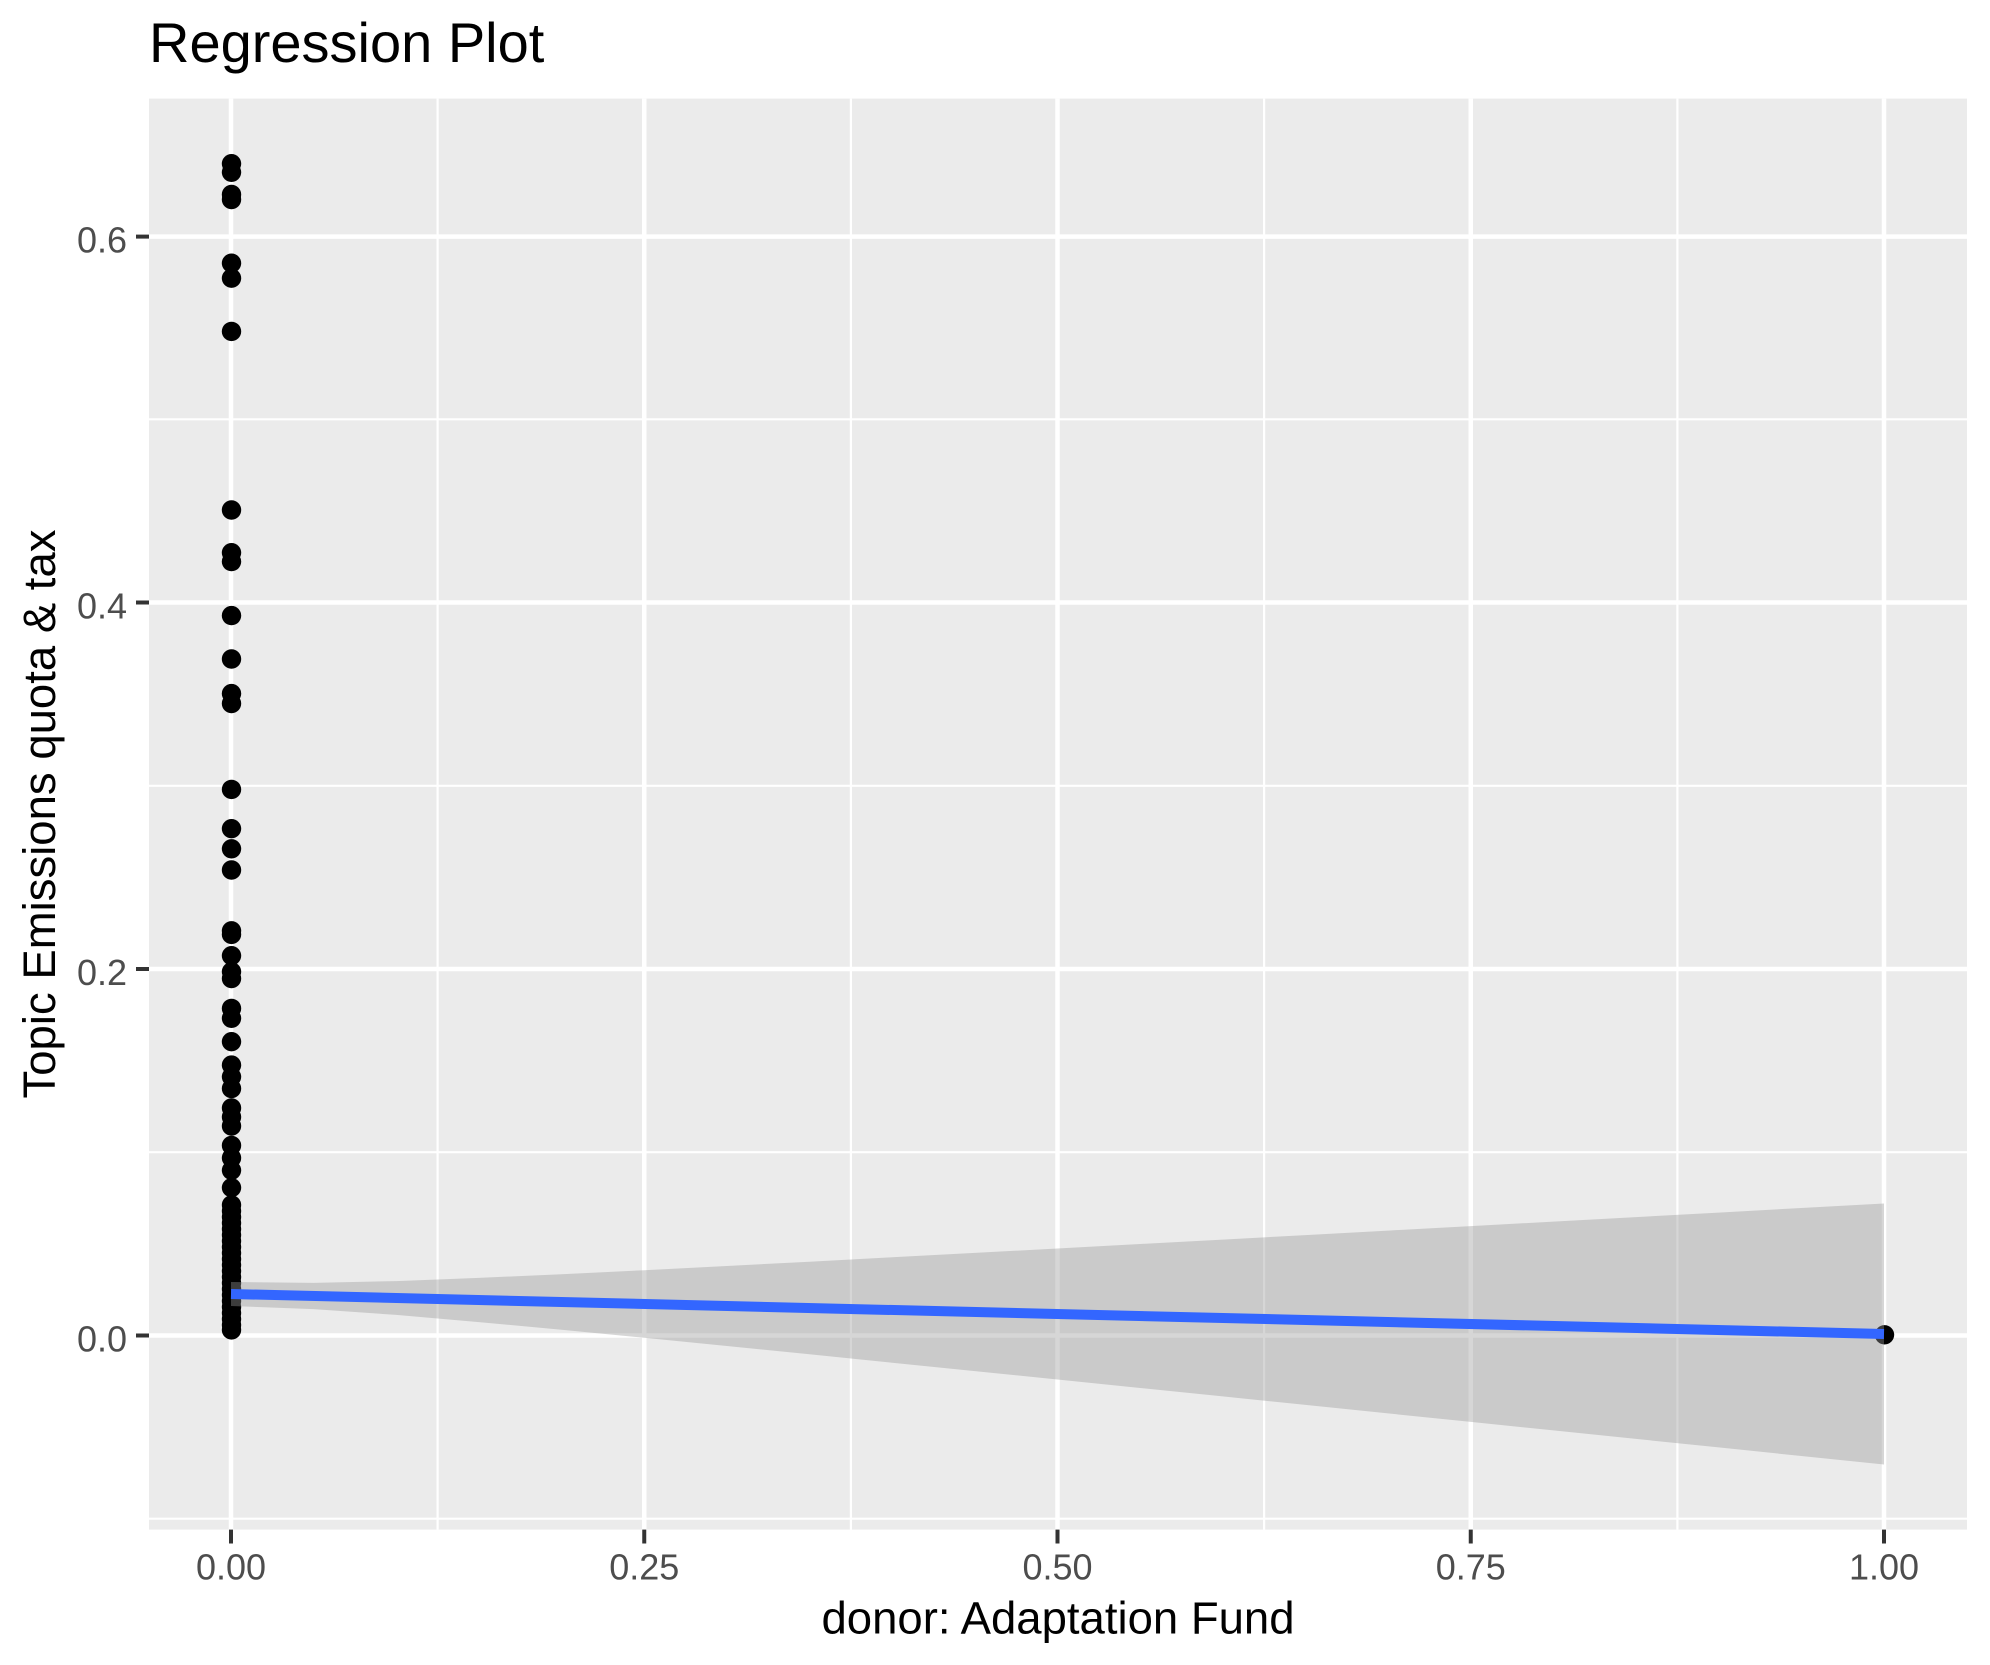 This screenshot has width=1990, height=1665. I want to click on svg-text: 0.0, so click(102, 1339).